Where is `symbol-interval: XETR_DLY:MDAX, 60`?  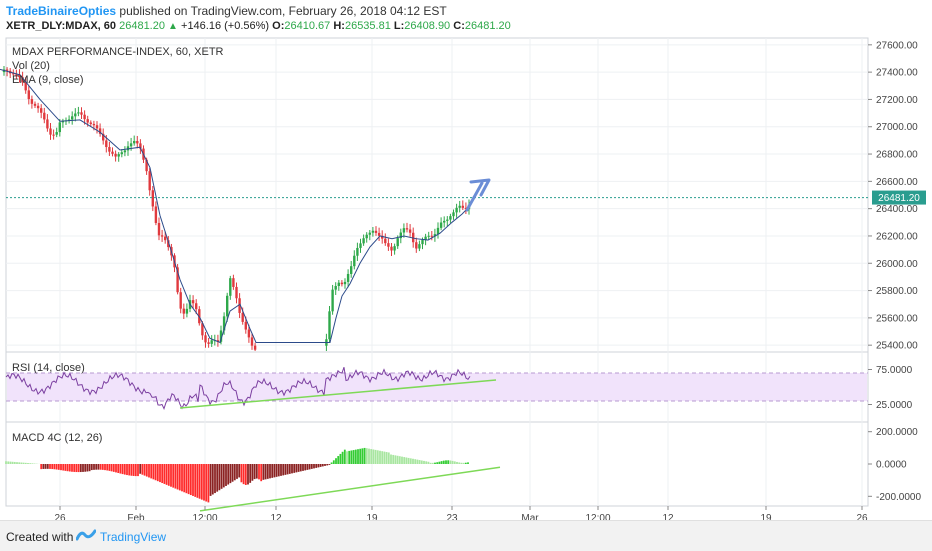
symbol-interval: XETR_DLY:MDAX, 60 is located at coordinates (61, 26).